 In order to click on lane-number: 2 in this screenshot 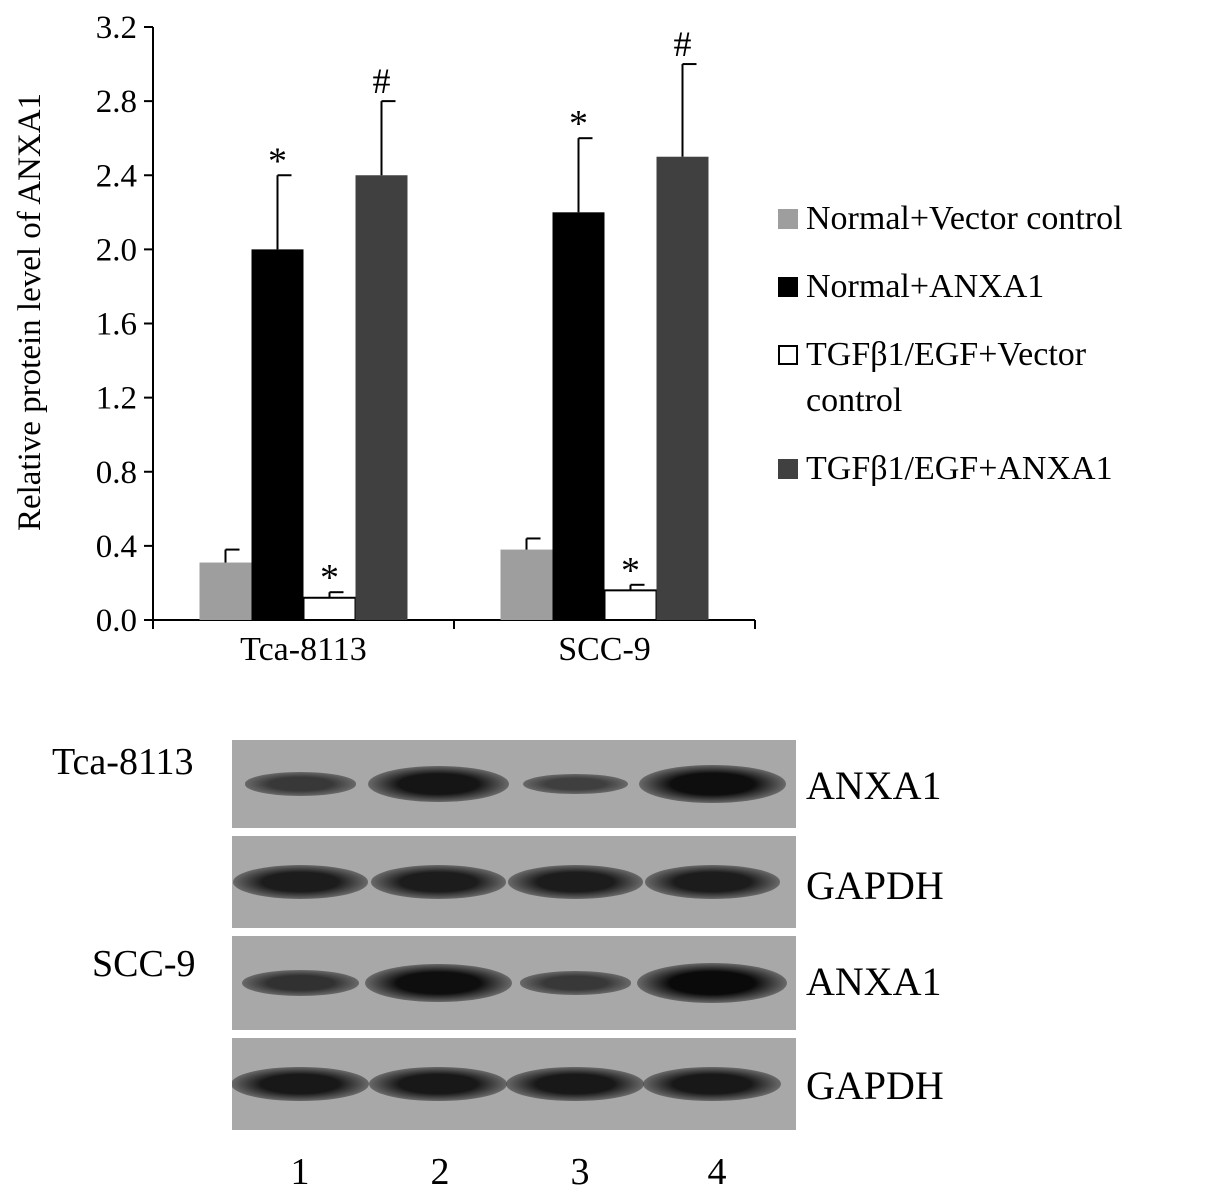, I will do `click(440, 1172)`.